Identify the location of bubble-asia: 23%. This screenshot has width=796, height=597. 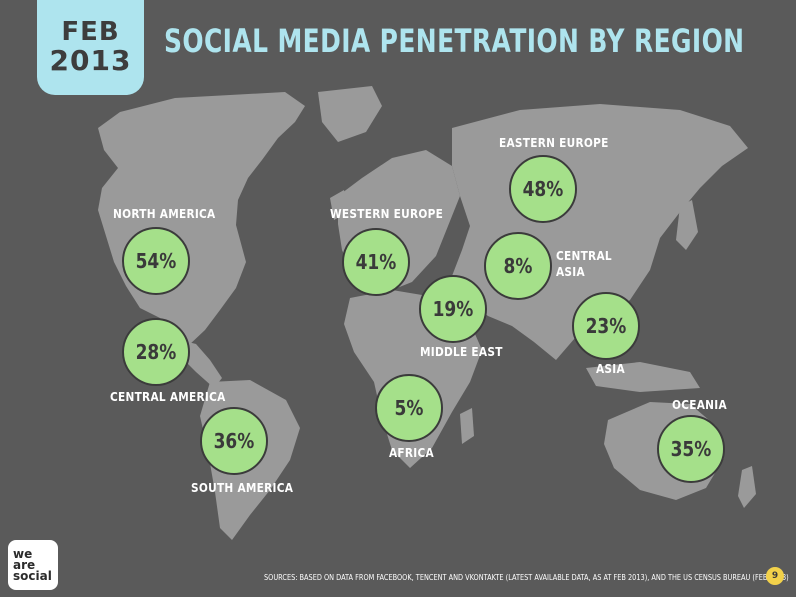
(606, 326).